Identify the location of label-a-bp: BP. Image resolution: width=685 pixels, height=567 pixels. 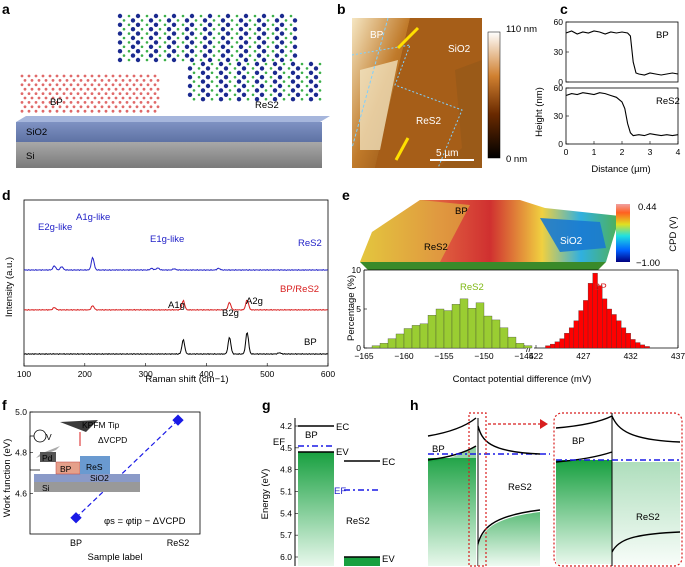
(56, 102).